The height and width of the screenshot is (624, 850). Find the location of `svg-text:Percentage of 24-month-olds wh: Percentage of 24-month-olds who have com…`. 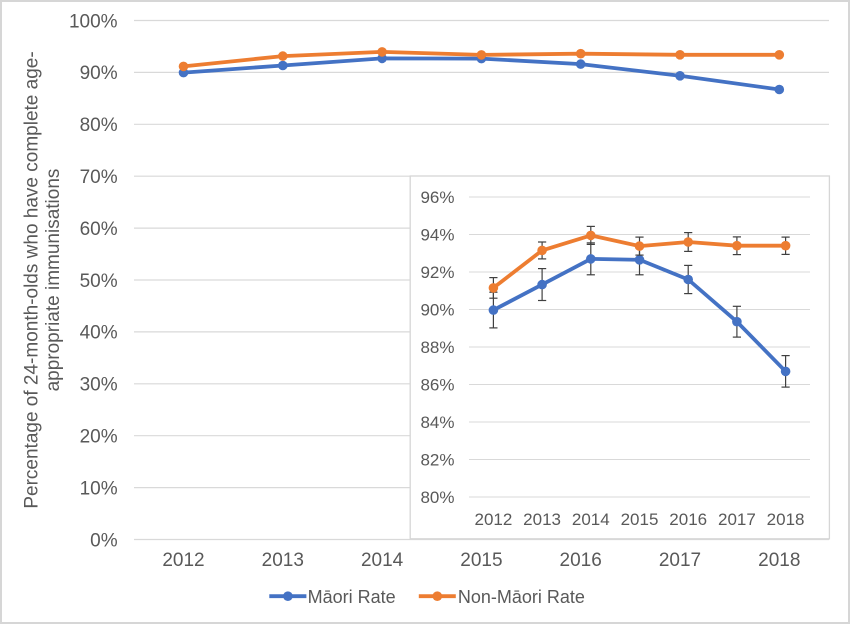

svg-text:Percentage of 24-month-olds wh: Percentage of 24-month-olds who have com… is located at coordinates (43, 279).